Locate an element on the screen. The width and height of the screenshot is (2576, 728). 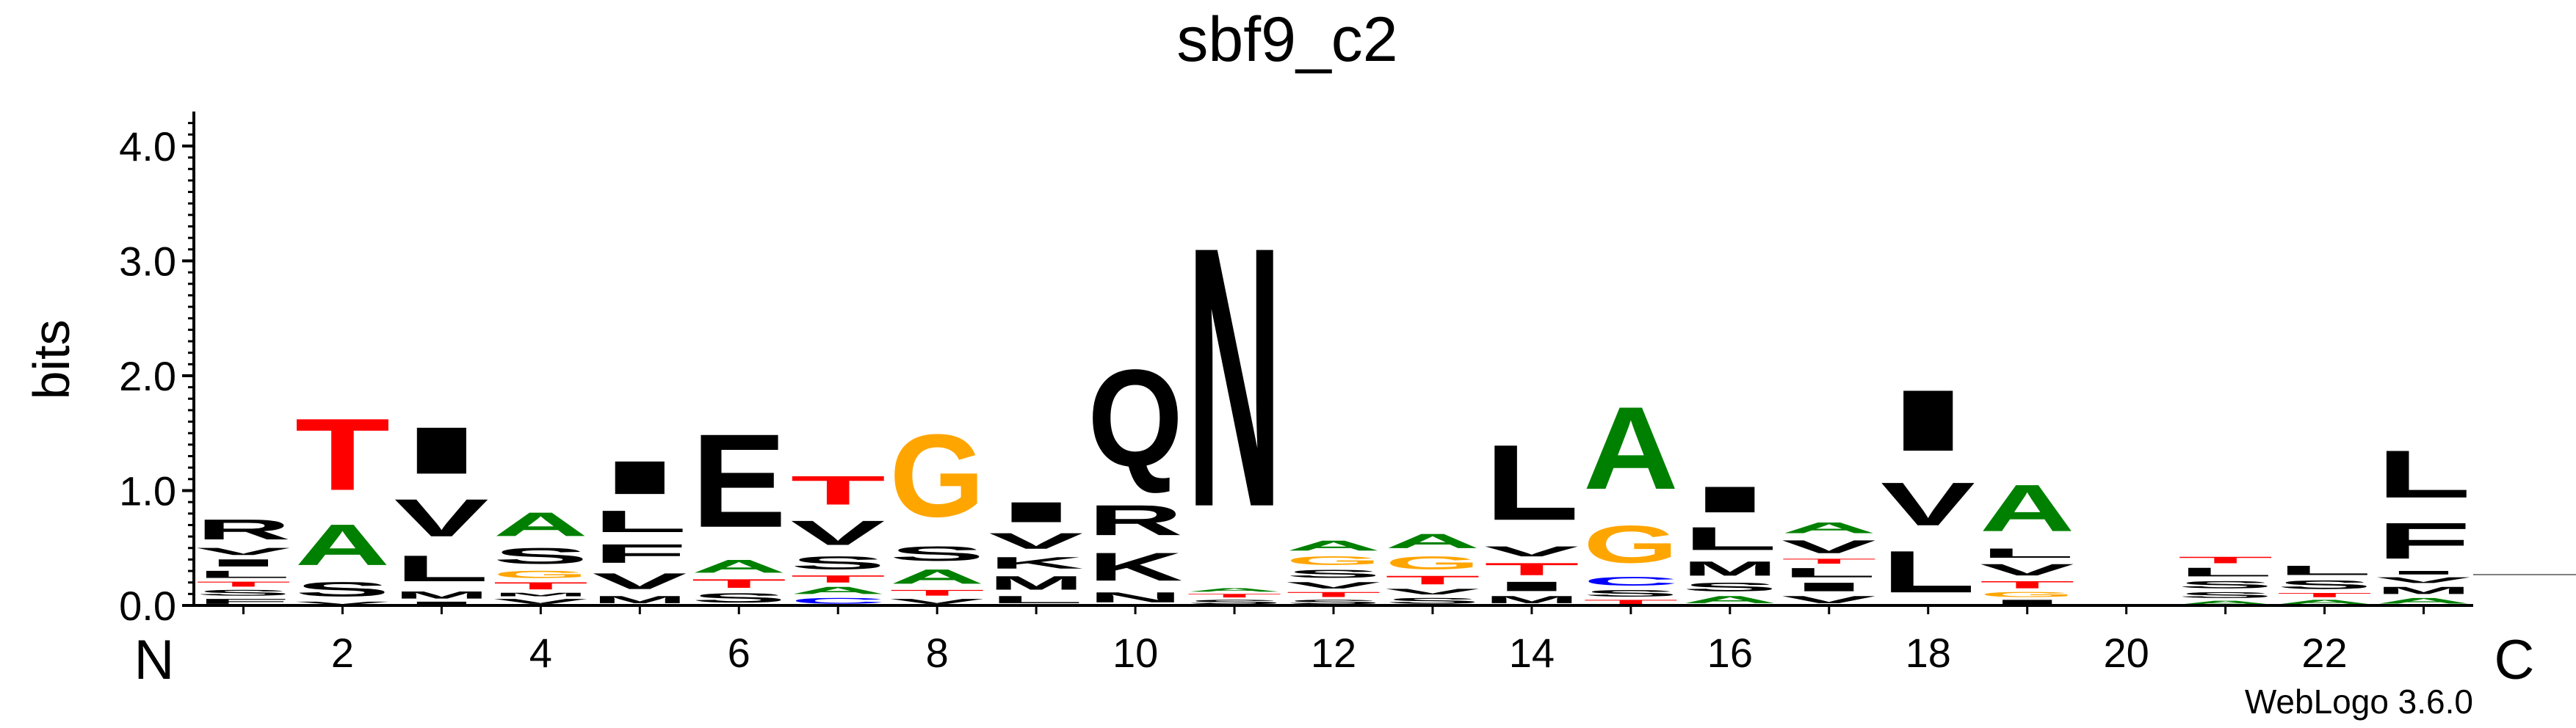
logo-letter-k: K is located at coordinates (1036, 563).